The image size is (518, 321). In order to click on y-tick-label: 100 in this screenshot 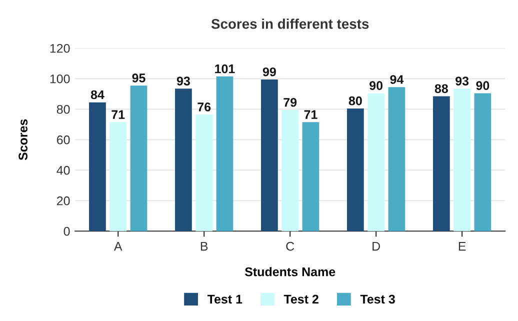, I will do `click(60, 79)`.